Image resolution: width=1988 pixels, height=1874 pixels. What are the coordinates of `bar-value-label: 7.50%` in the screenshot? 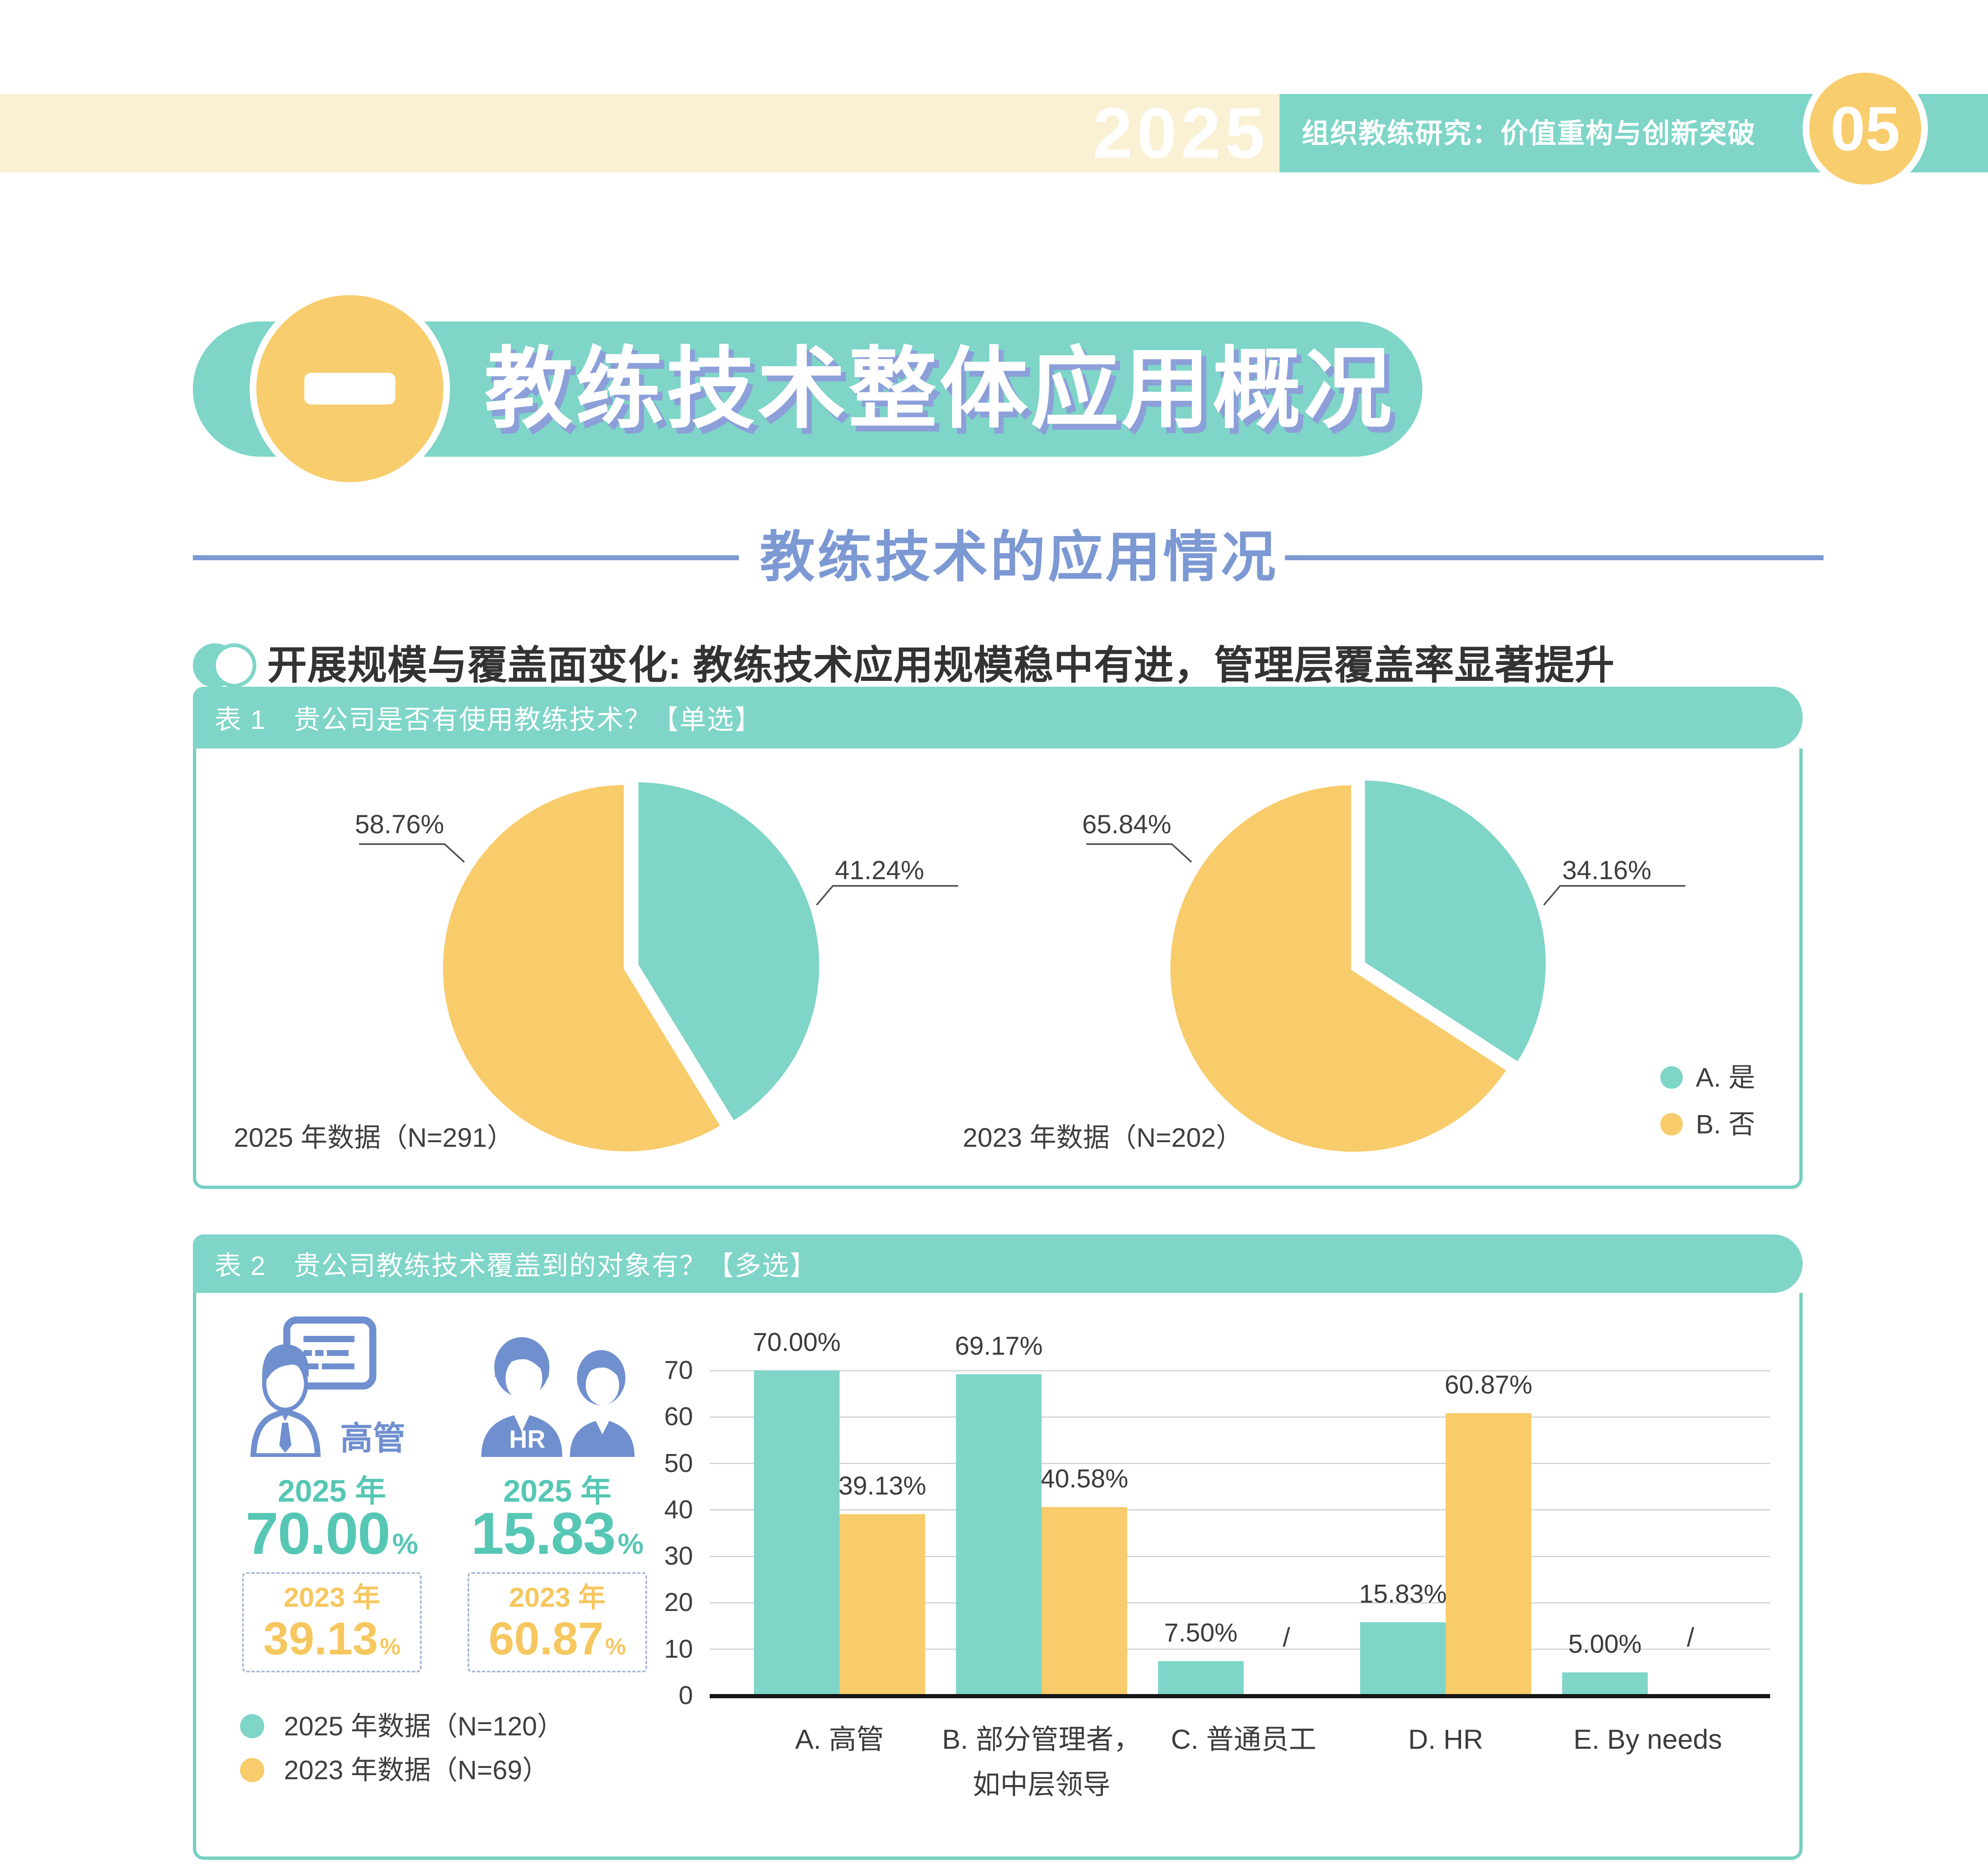 It's located at (1201, 1632).